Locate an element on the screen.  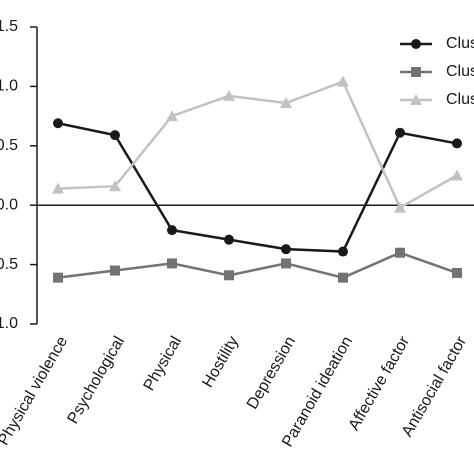
x-tick-label: Hostility is located at coordinates (220, 362).